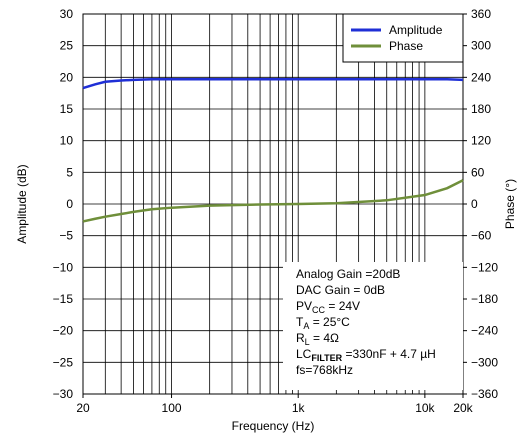 The width and height of the screenshot is (530, 444). I want to click on annotation-line: PVCC = 24V, so click(328, 307).